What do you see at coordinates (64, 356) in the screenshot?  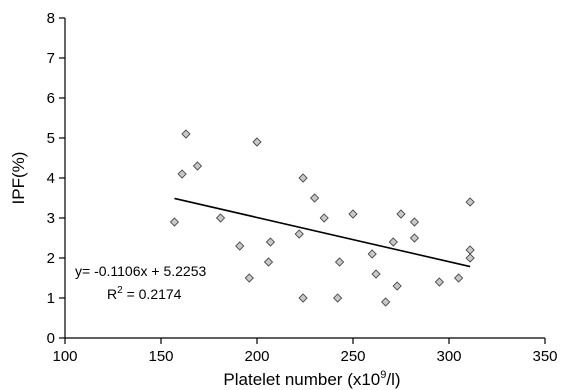 I see `x-tick-label: 100` at bounding box center [64, 356].